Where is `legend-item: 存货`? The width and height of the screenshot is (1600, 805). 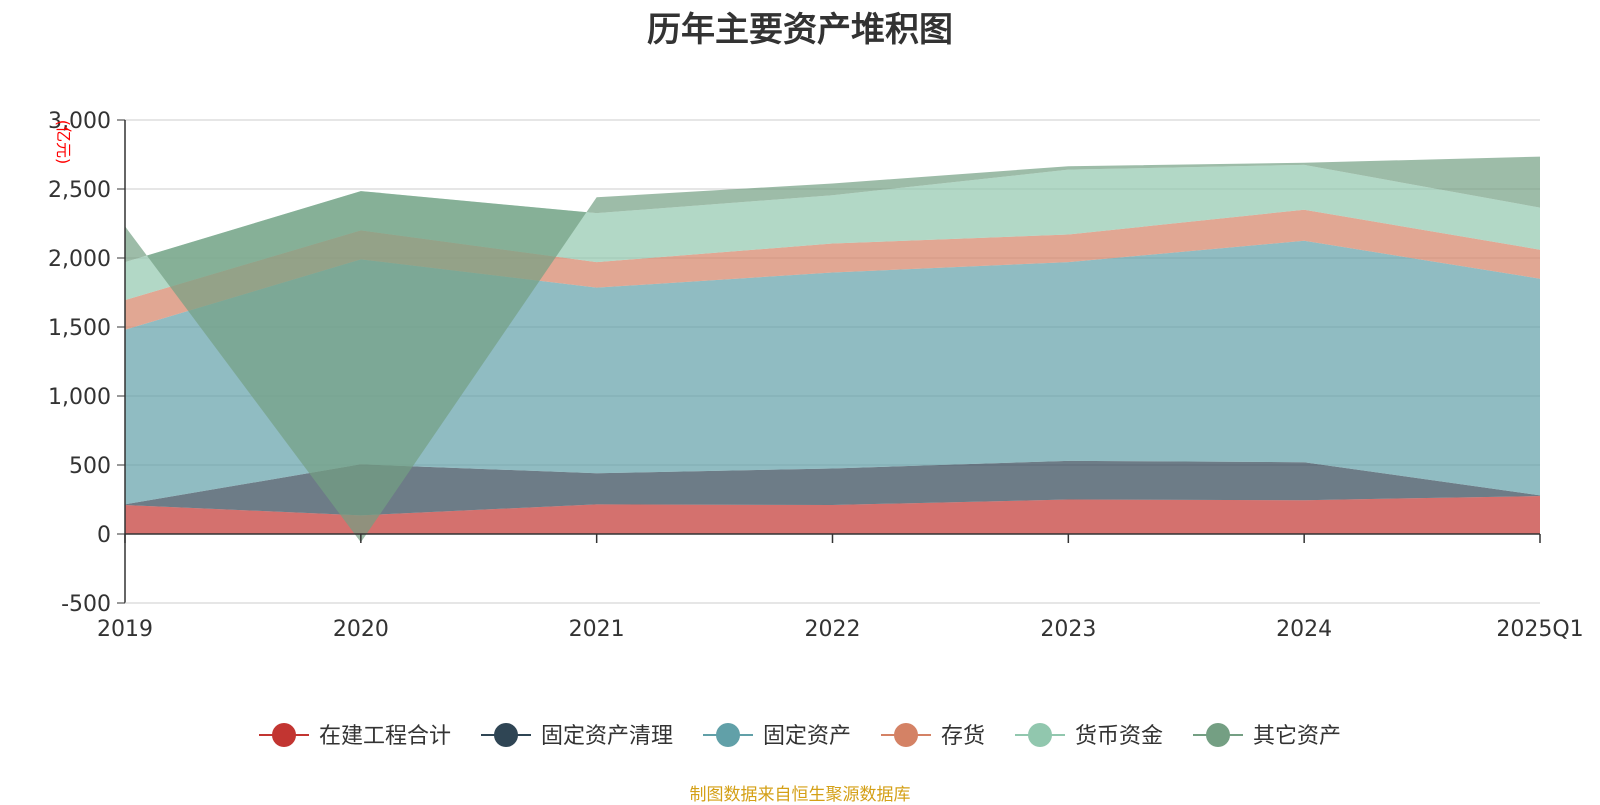 legend-item: 存货 is located at coordinates (933, 736).